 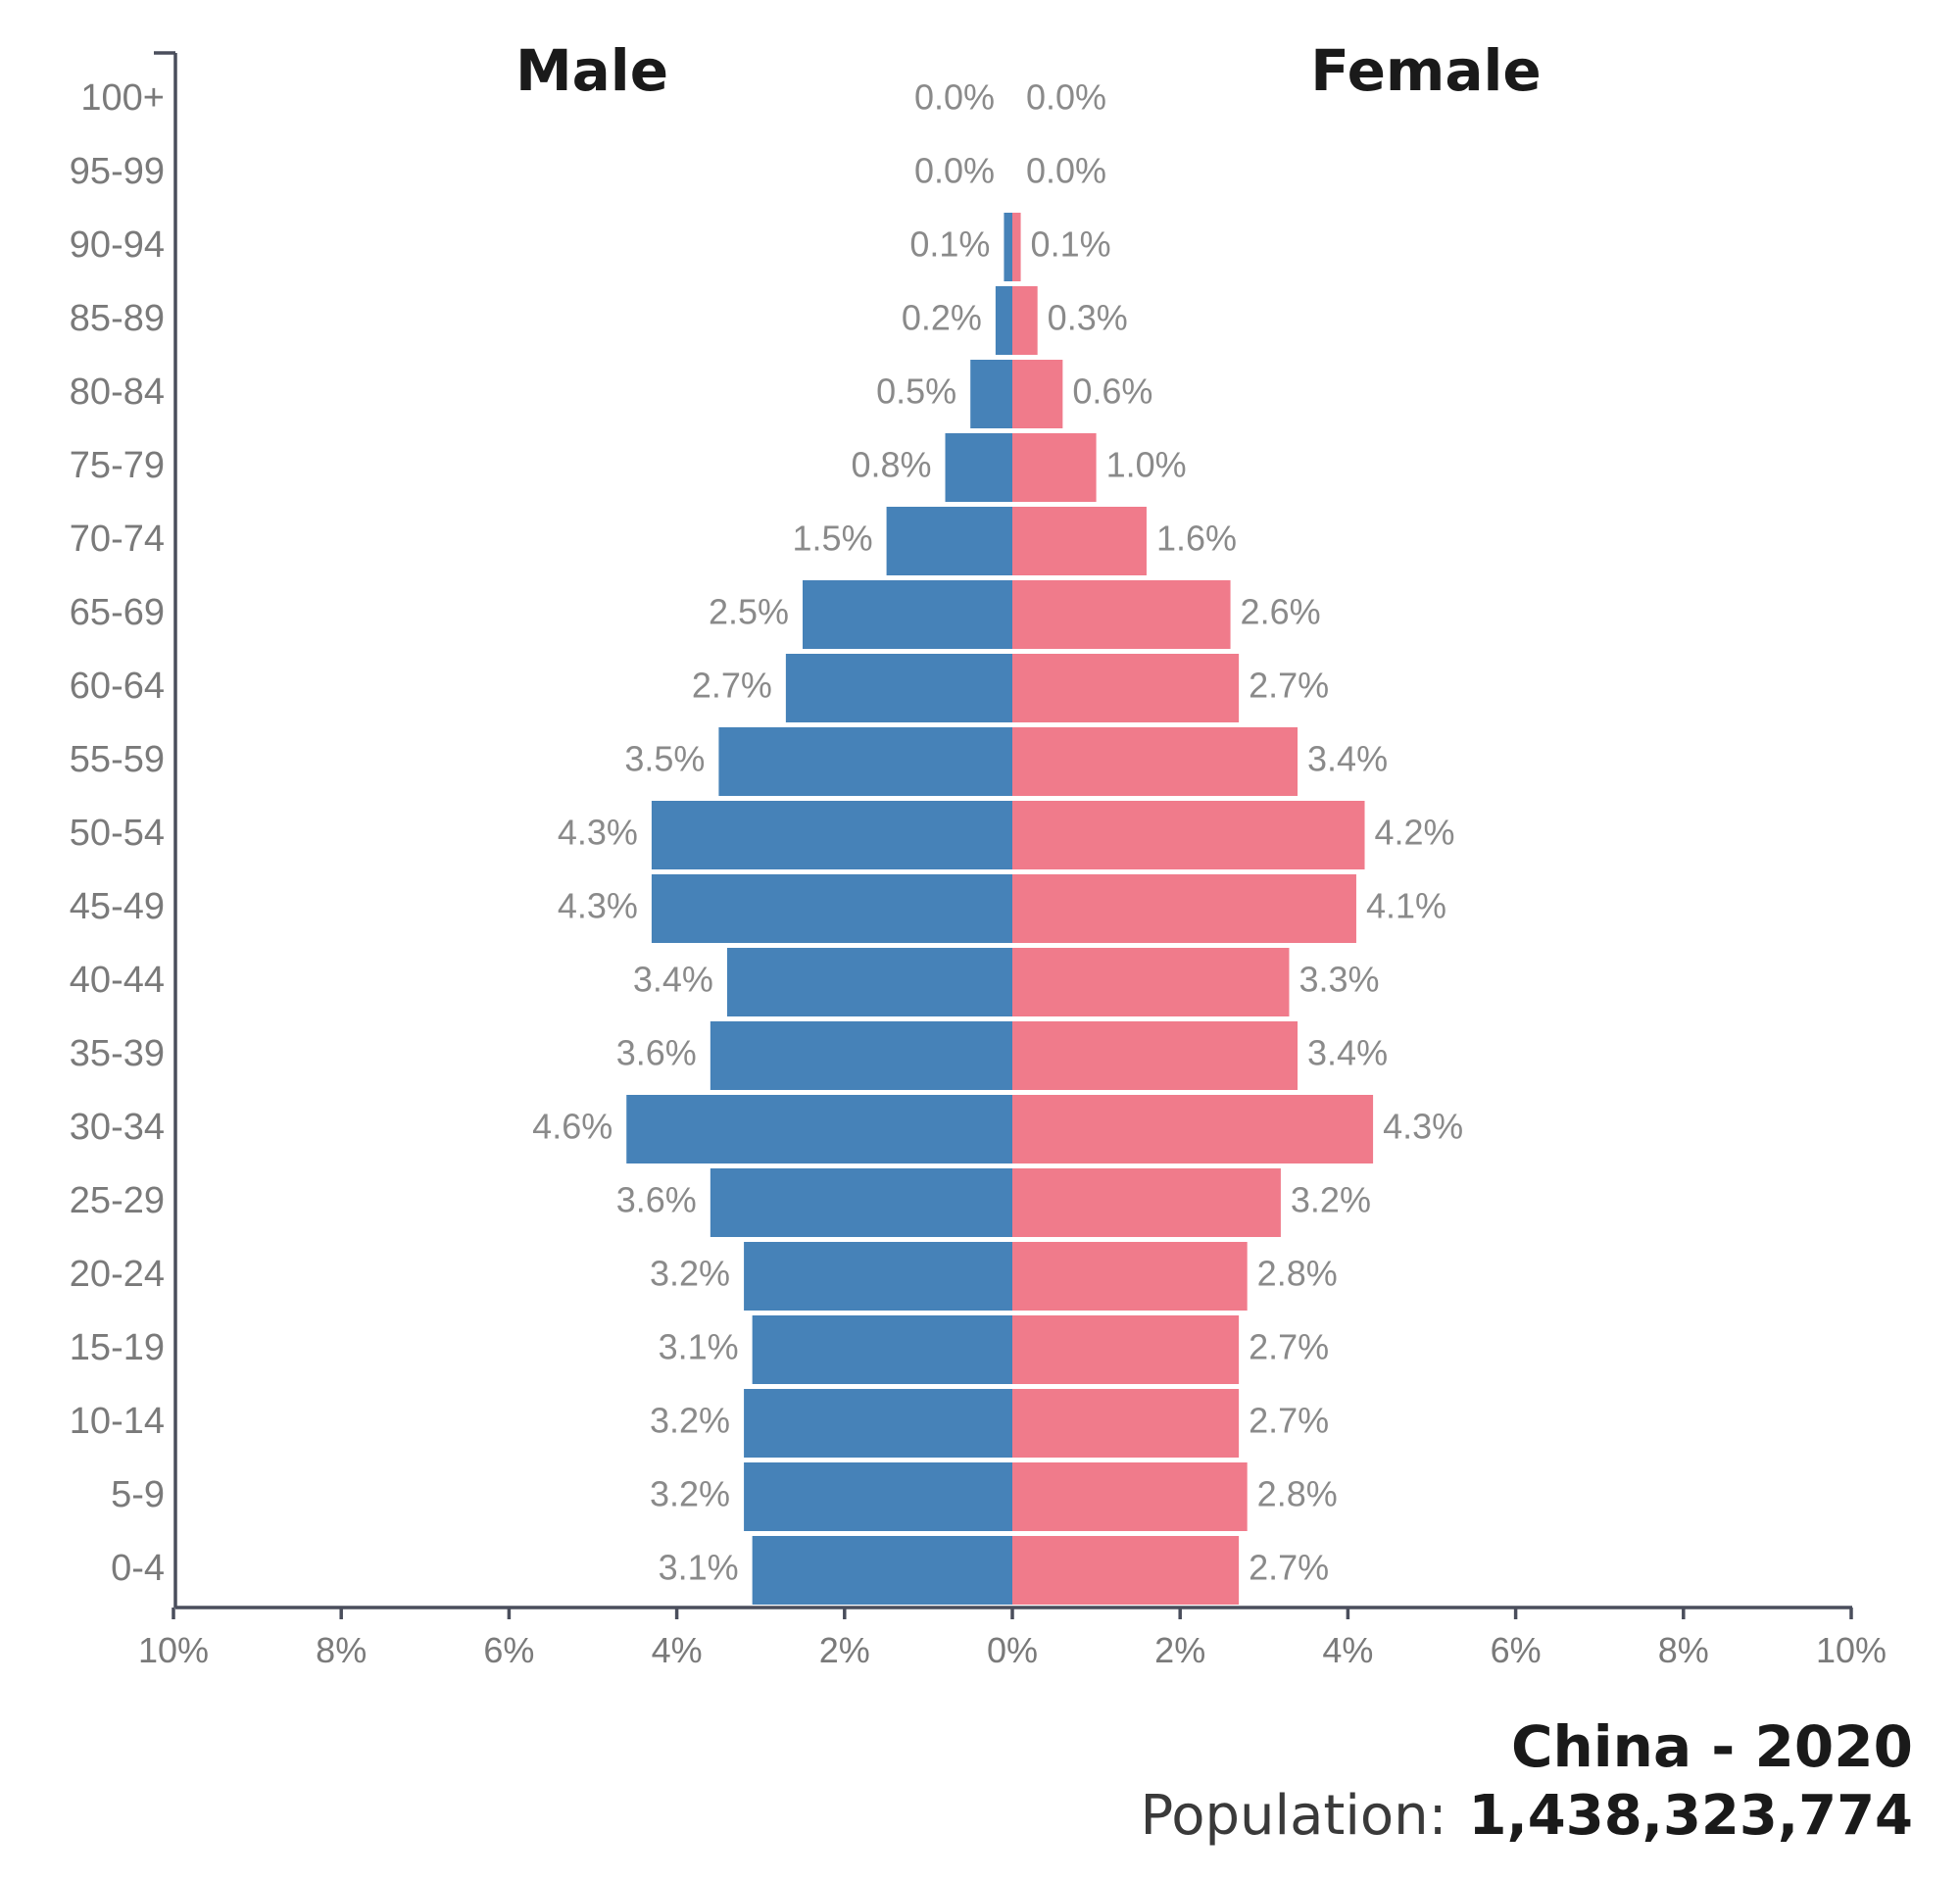 What do you see at coordinates (117, 318) in the screenshot?
I see `age-label-85-89: 85-89` at bounding box center [117, 318].